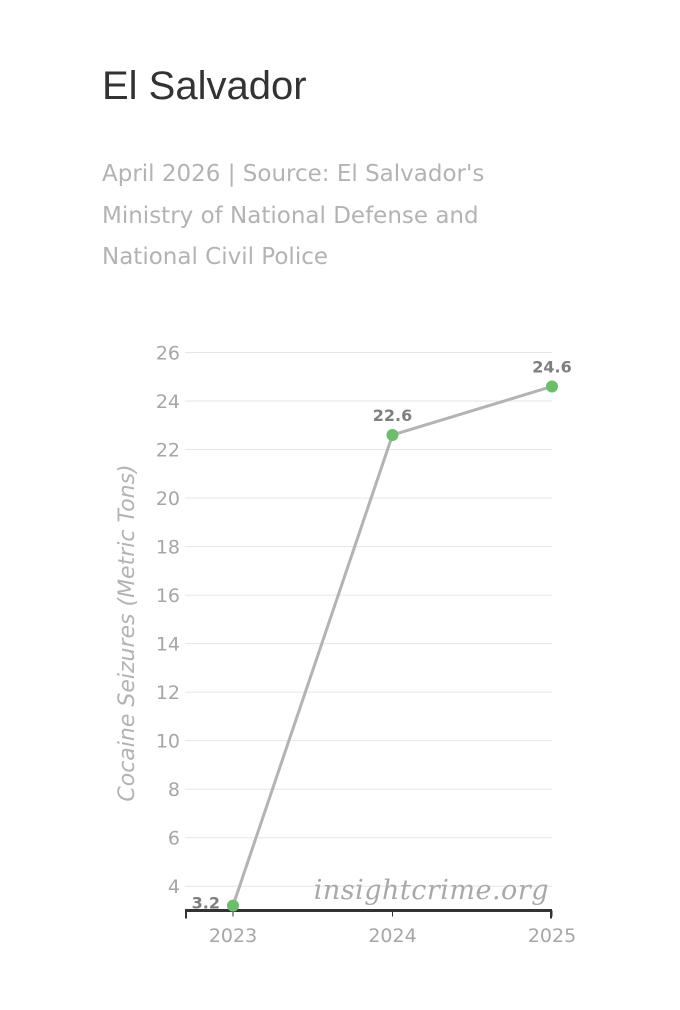 The image size is (680, 1010). What do you see at coordinates (174, 839) in the screenshot?
I see `y-tick-label: 6` at bounding box center [174, 839].